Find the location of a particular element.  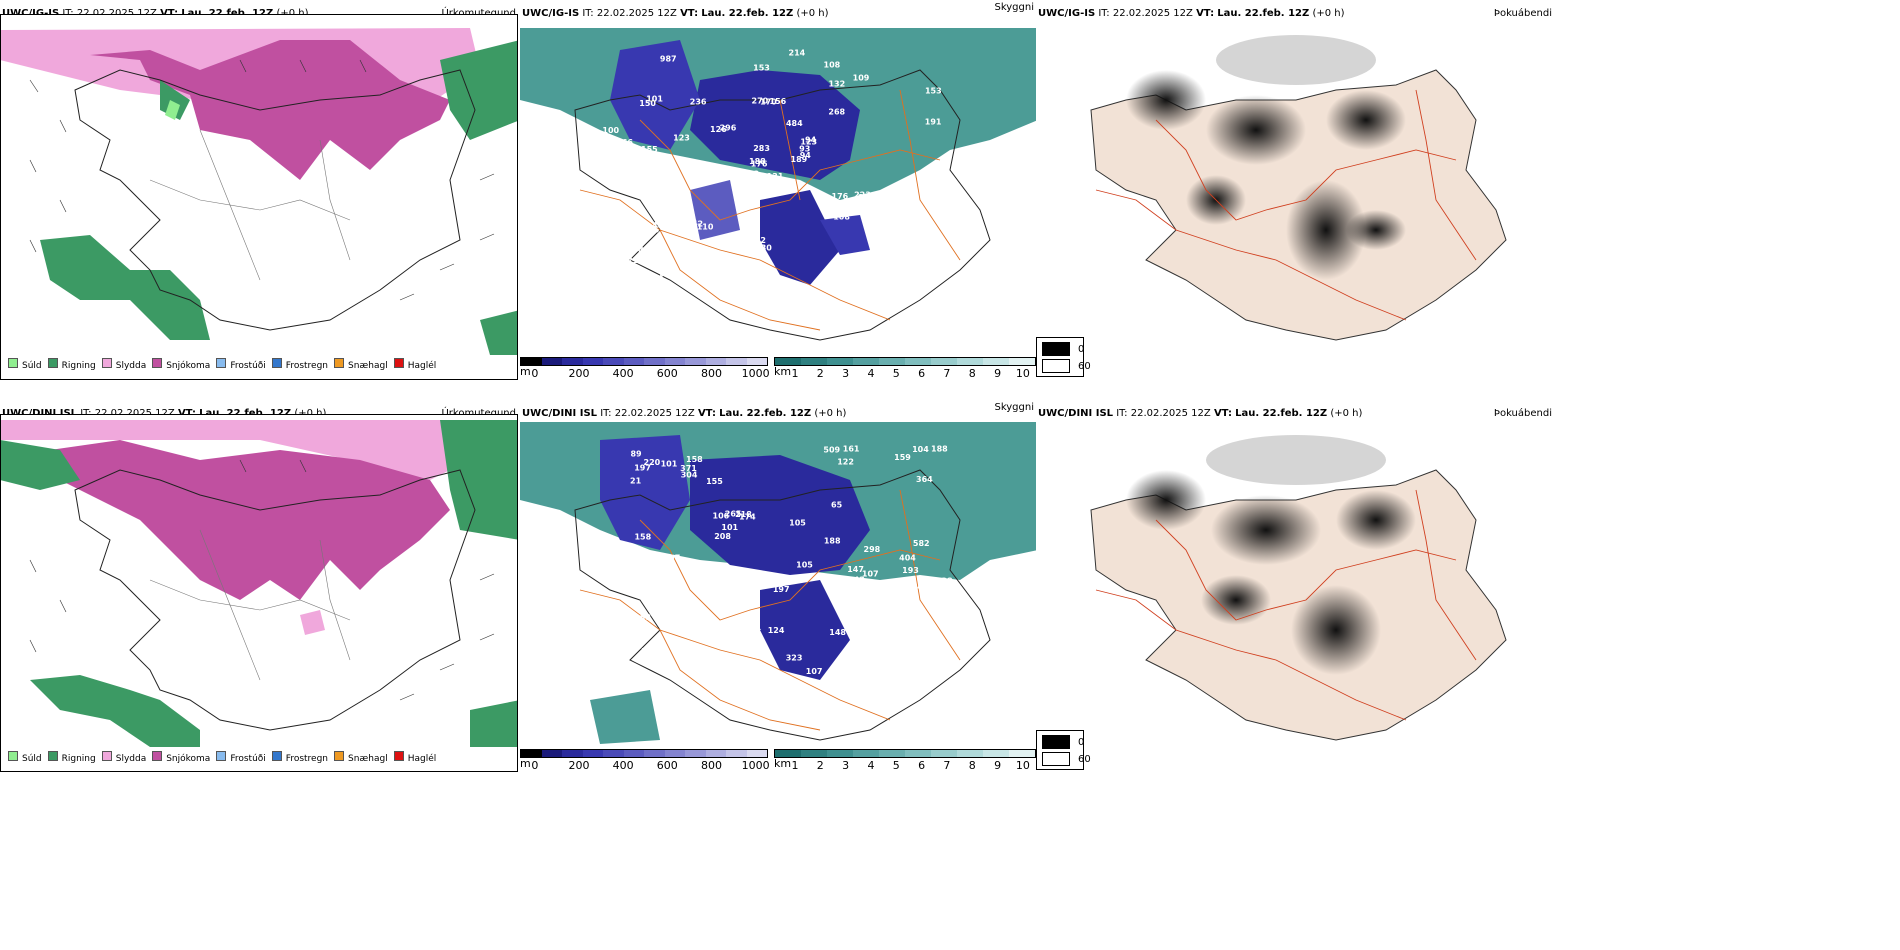

visibility-value-label: 224 is located at coordinates (900, 270).